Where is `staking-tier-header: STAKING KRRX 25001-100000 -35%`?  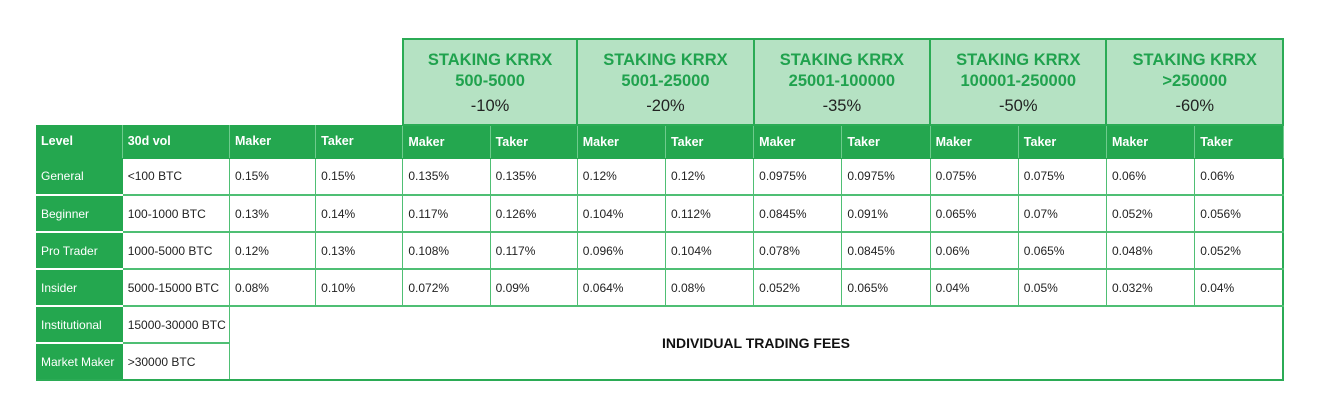
staking-tier-header: STAKING KRRX 25001-100000 -35% is located at coordinates (842, 82).